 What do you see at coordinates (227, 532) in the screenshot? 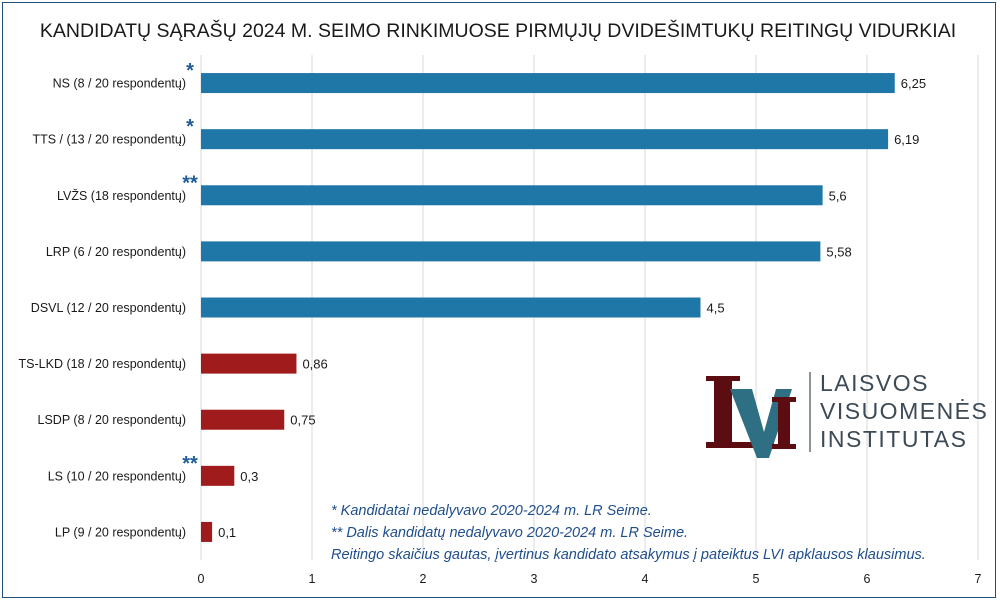
I see `value-label: 0,1` at bounding box center [227, 532].